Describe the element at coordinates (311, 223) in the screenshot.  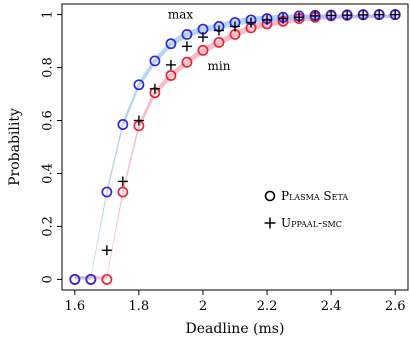
I see `legend-label-uppaal-smc: Uppaal-smc` at that location.